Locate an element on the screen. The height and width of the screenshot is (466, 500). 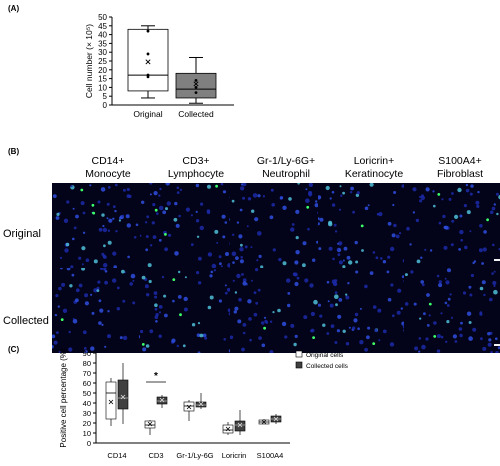
column-cell-type: Fibroblast is located at coordinates (460, 174).